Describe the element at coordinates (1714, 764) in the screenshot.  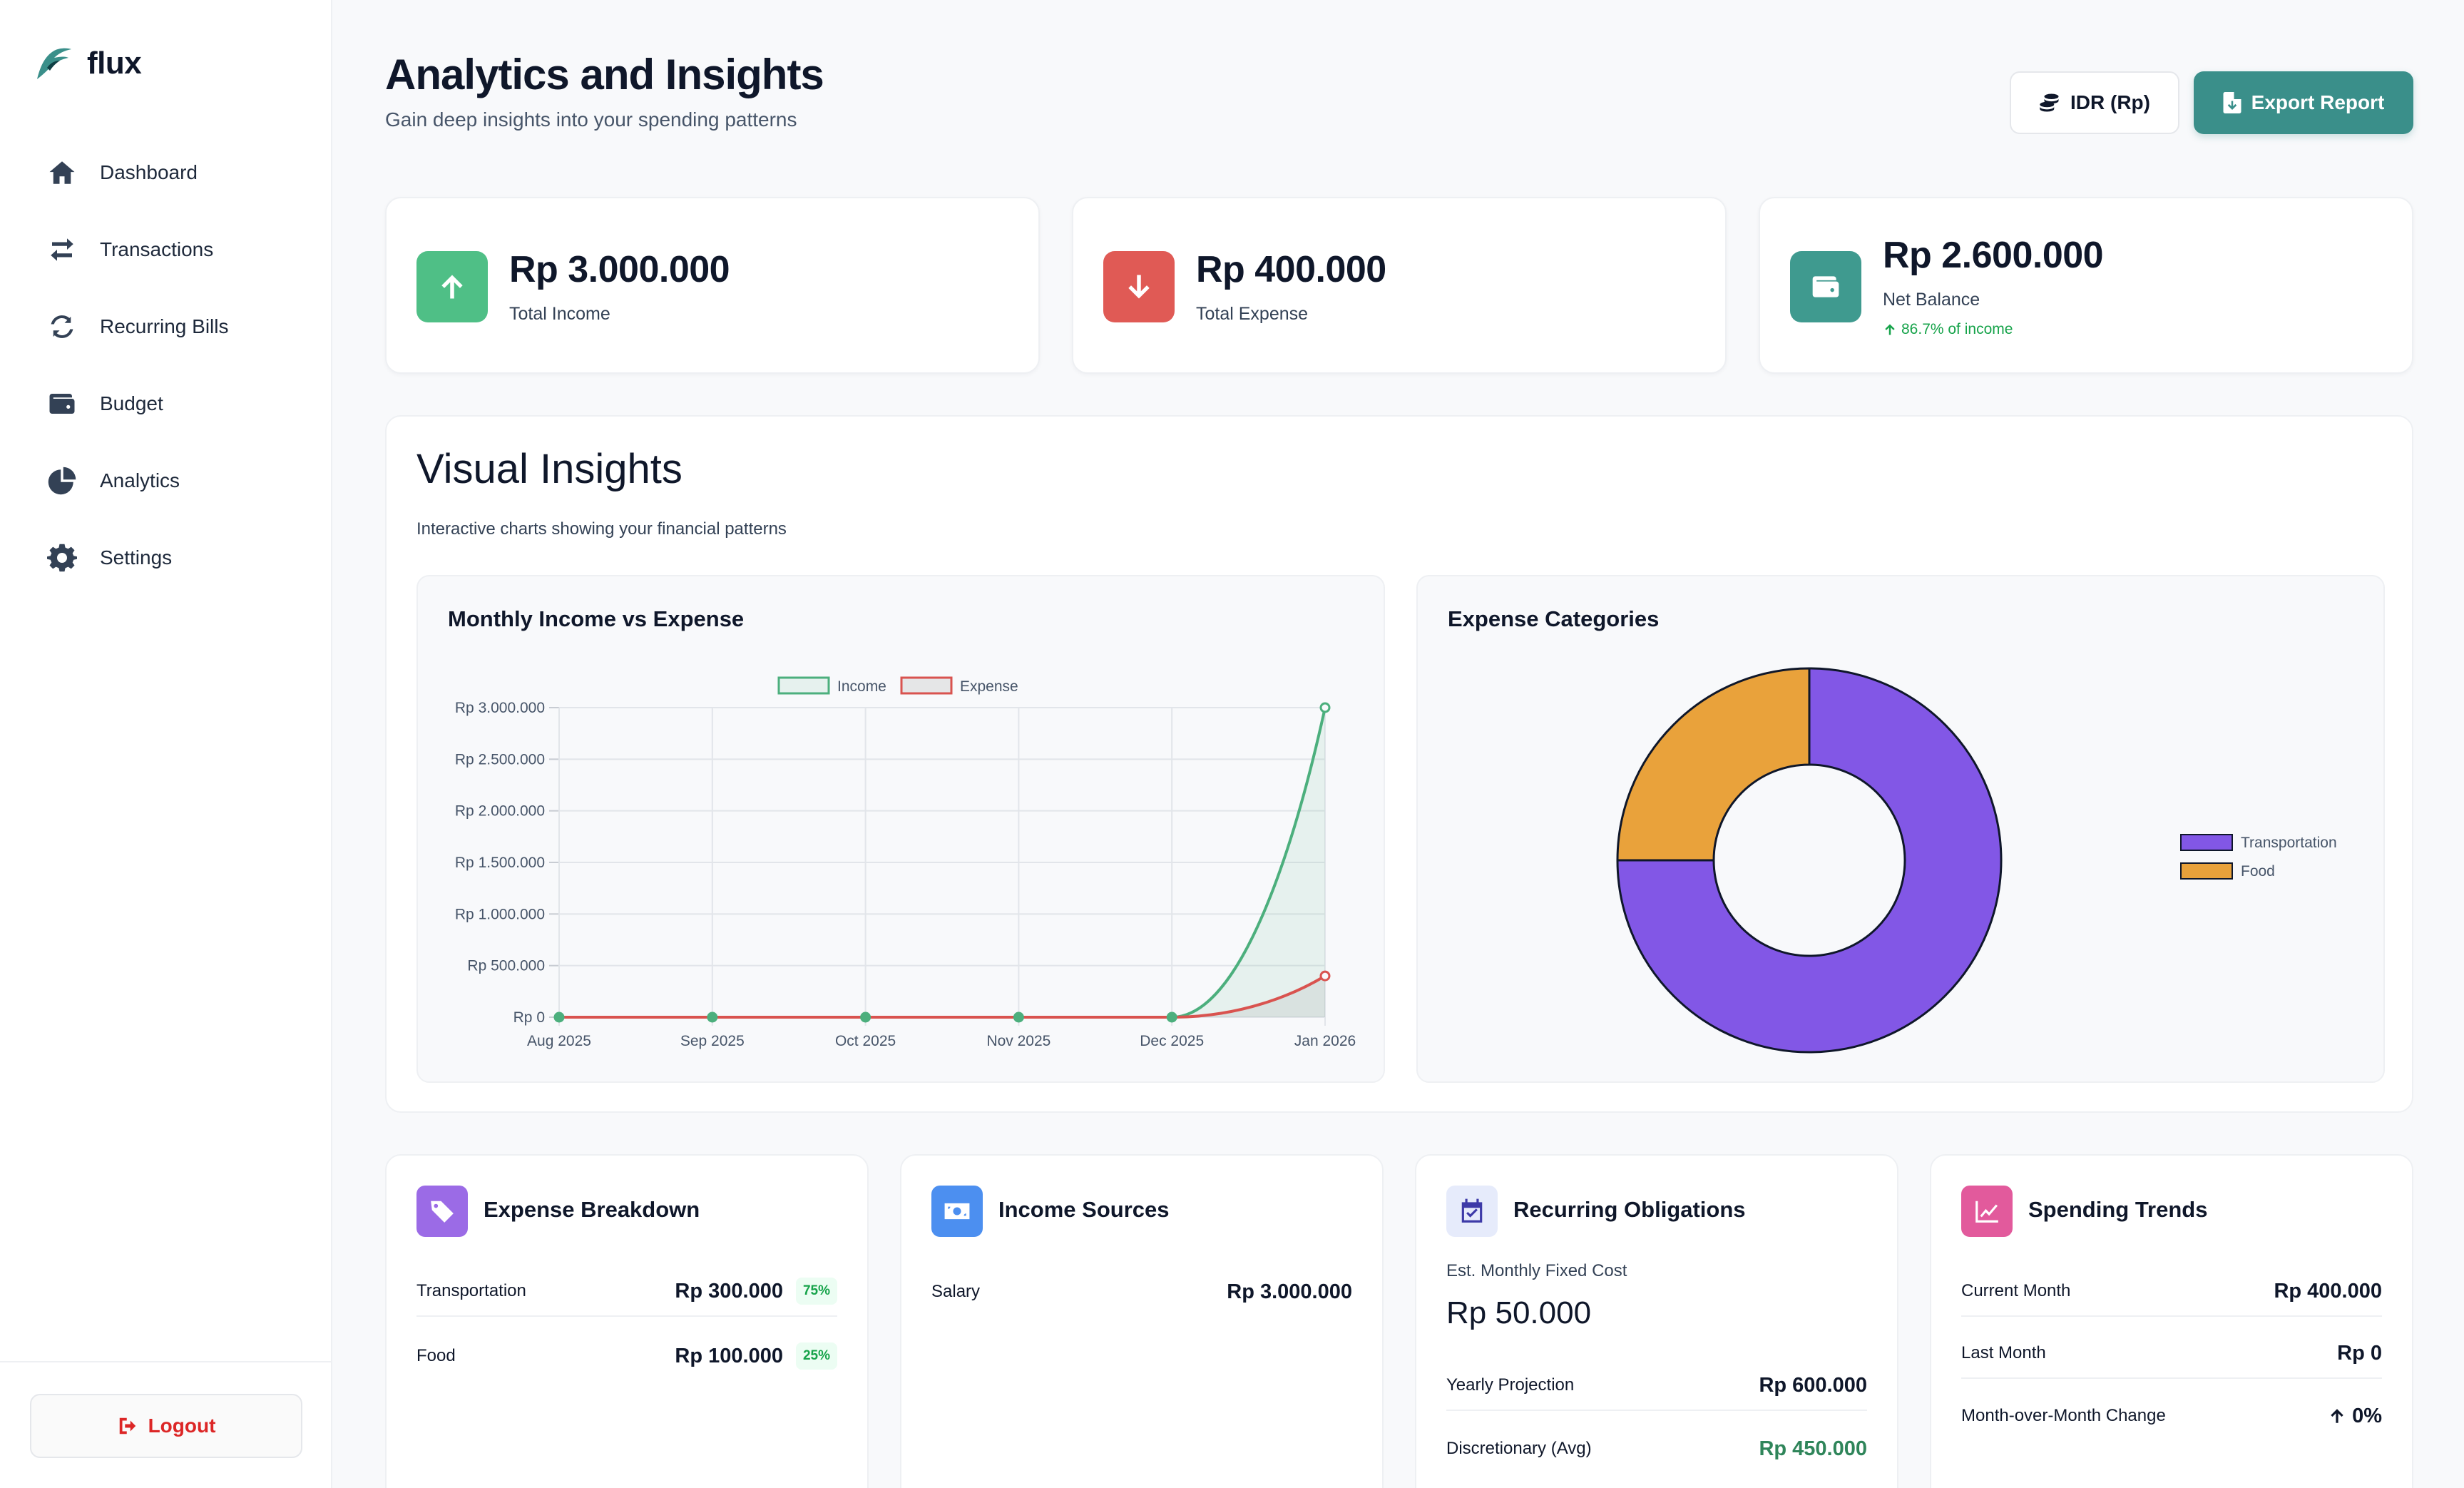
I see `donut-slice-food` at that location.